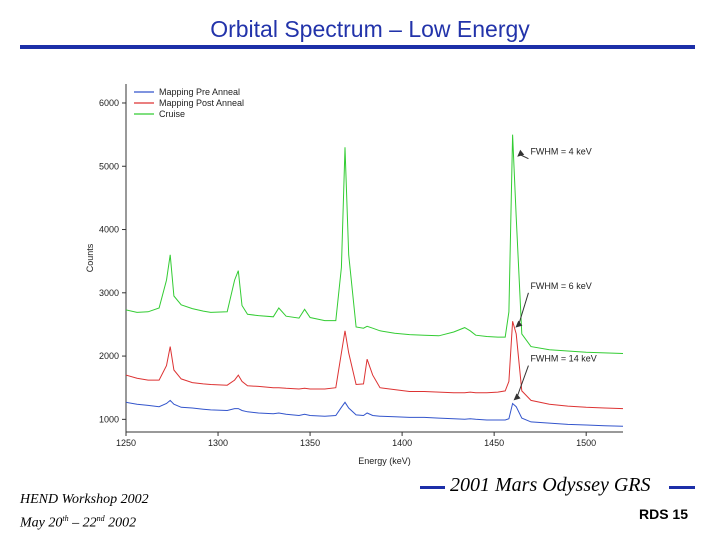 The height and width of the screenshot is (540, 720). Describe the element at coordinates (384, 461) in the screenshot. I see `x-axis-label: Energy (keV)` at that location.